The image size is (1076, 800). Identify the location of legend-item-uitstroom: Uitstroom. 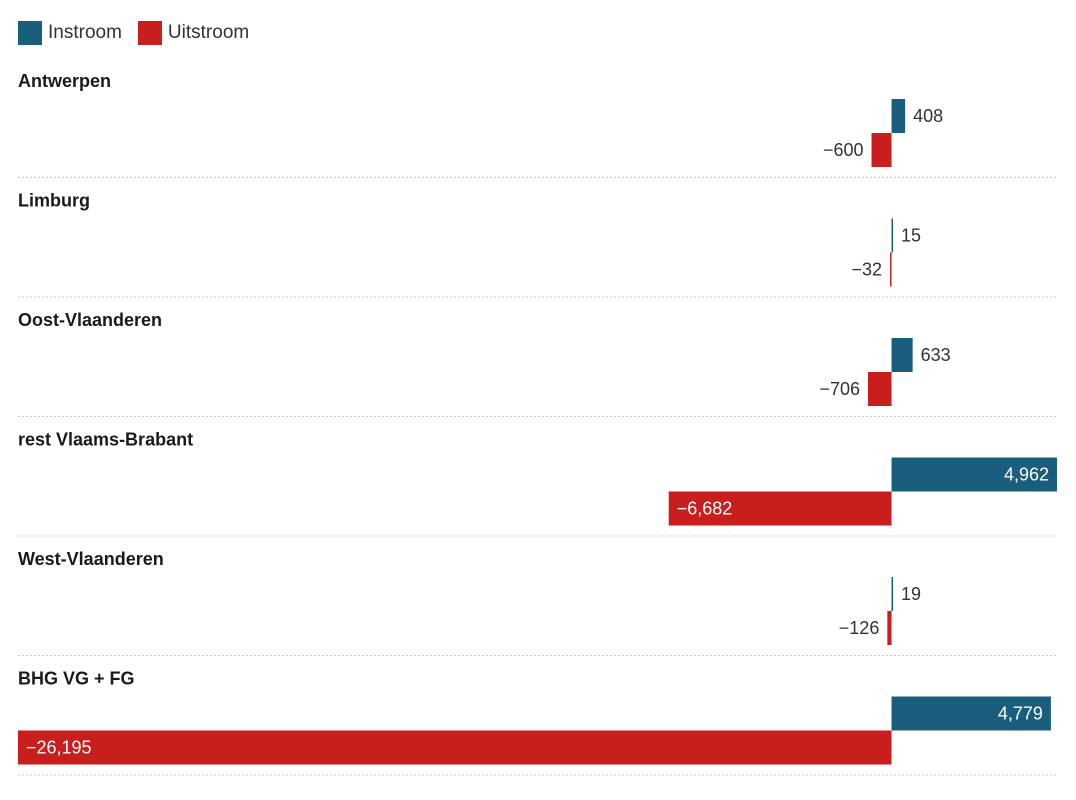
(193, 33).